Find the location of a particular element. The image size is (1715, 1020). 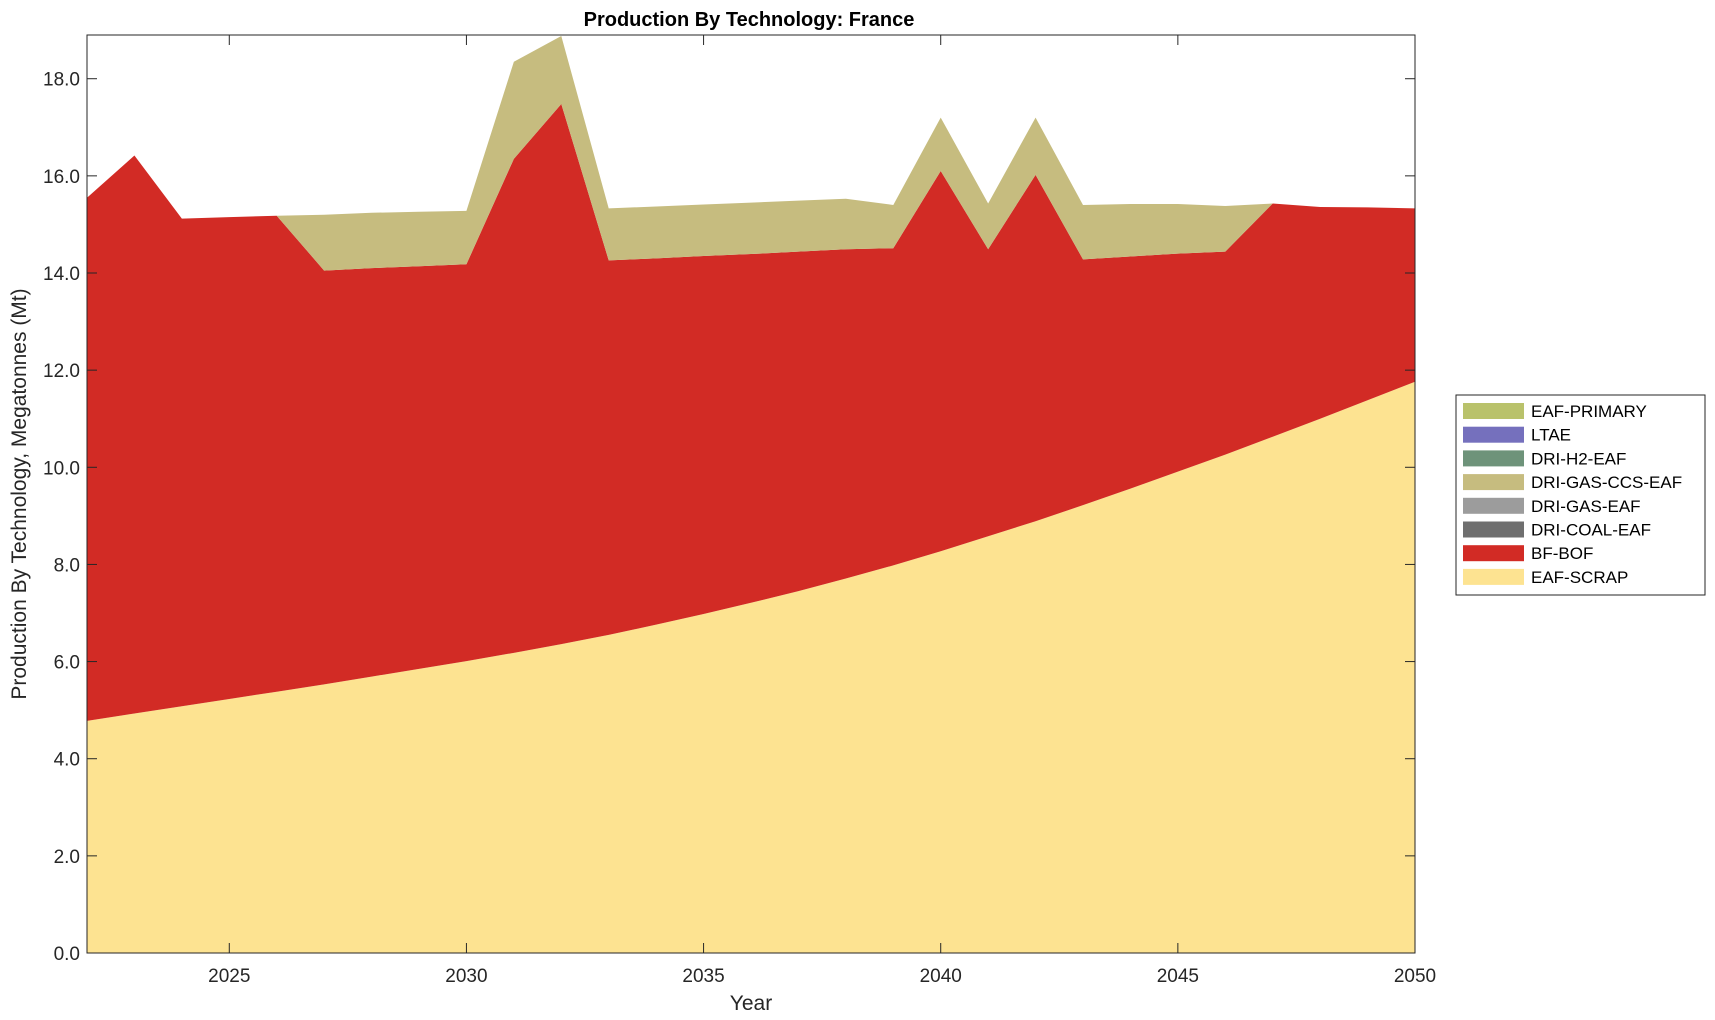

x-tick-label: 2030 is located at coordinates (466, 976).